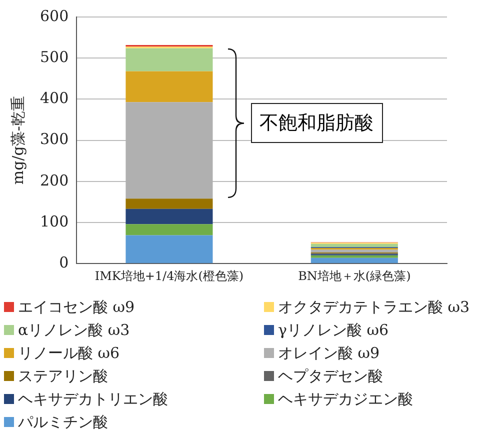  I want to click on y-axis-title: mg/g藻-乾重, so click(17, 140).